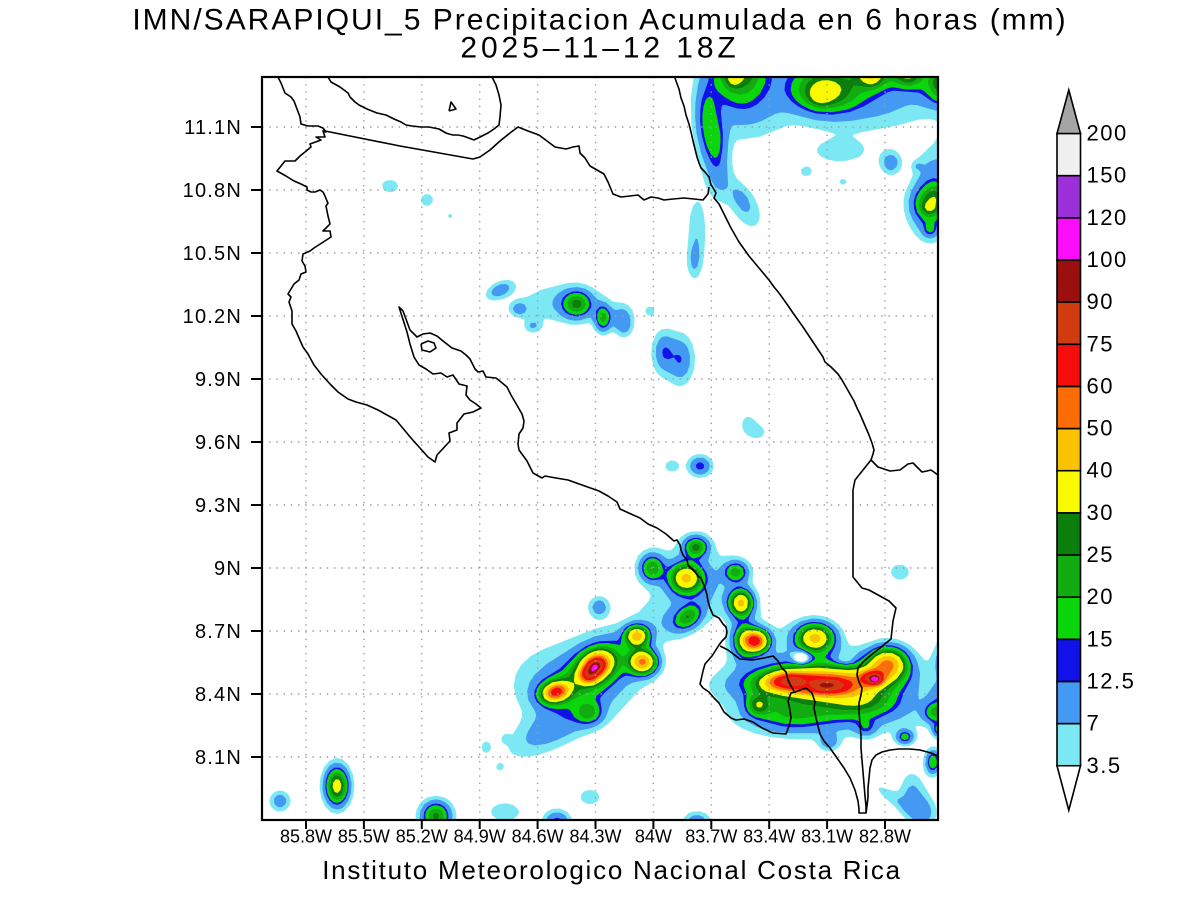 The image size is (1200, 900). I want to click on svg-text: 60, so click(1100, 385).